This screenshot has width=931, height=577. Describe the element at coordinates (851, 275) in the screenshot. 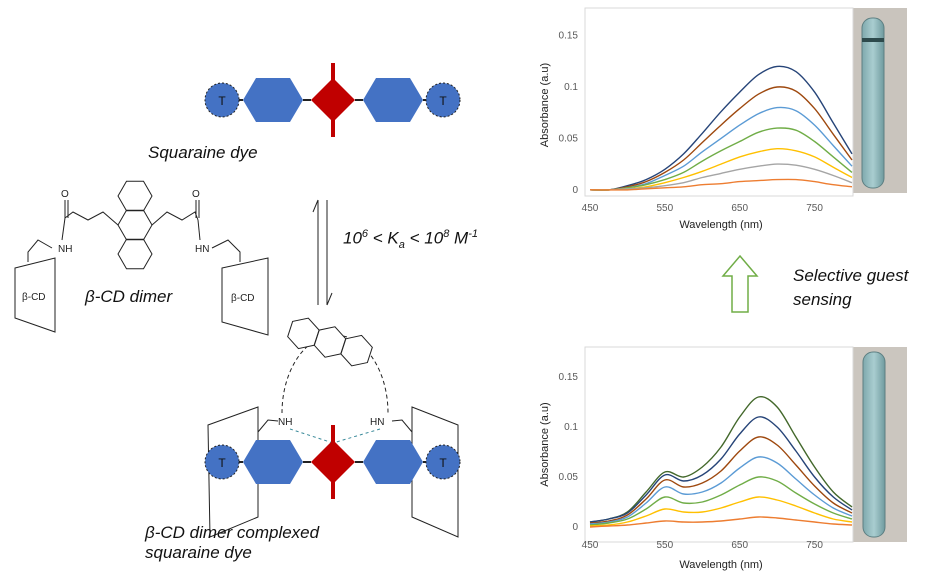

I see `sensing-label: Selective guest` at that location.